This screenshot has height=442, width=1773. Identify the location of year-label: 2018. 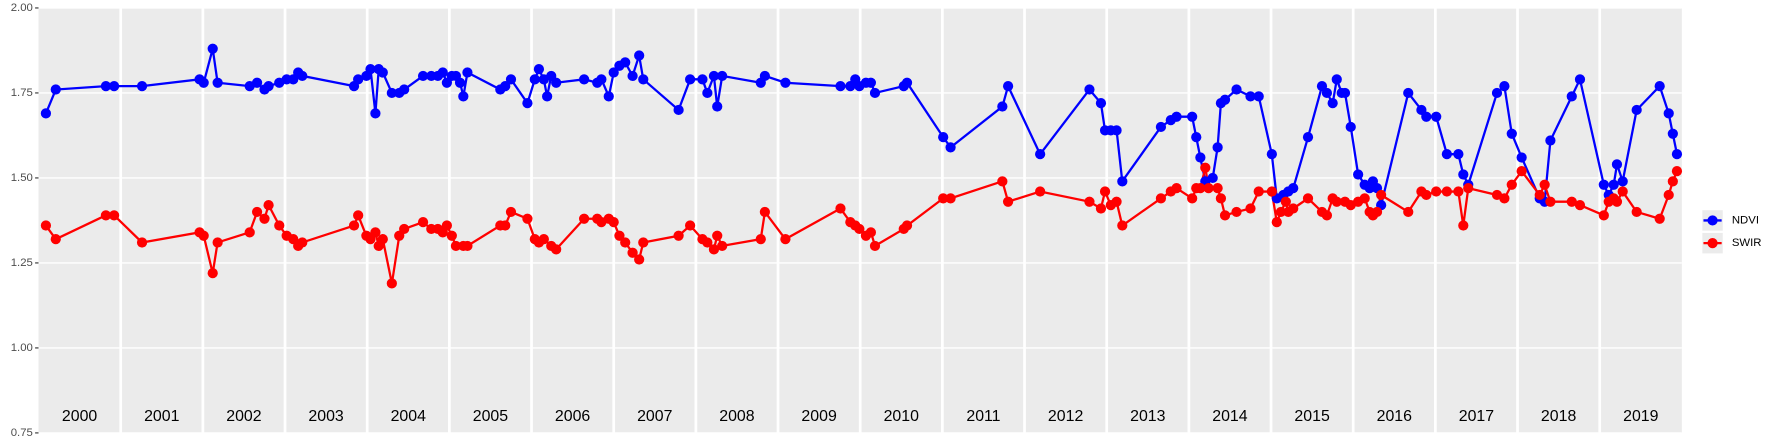
(1559, 416).